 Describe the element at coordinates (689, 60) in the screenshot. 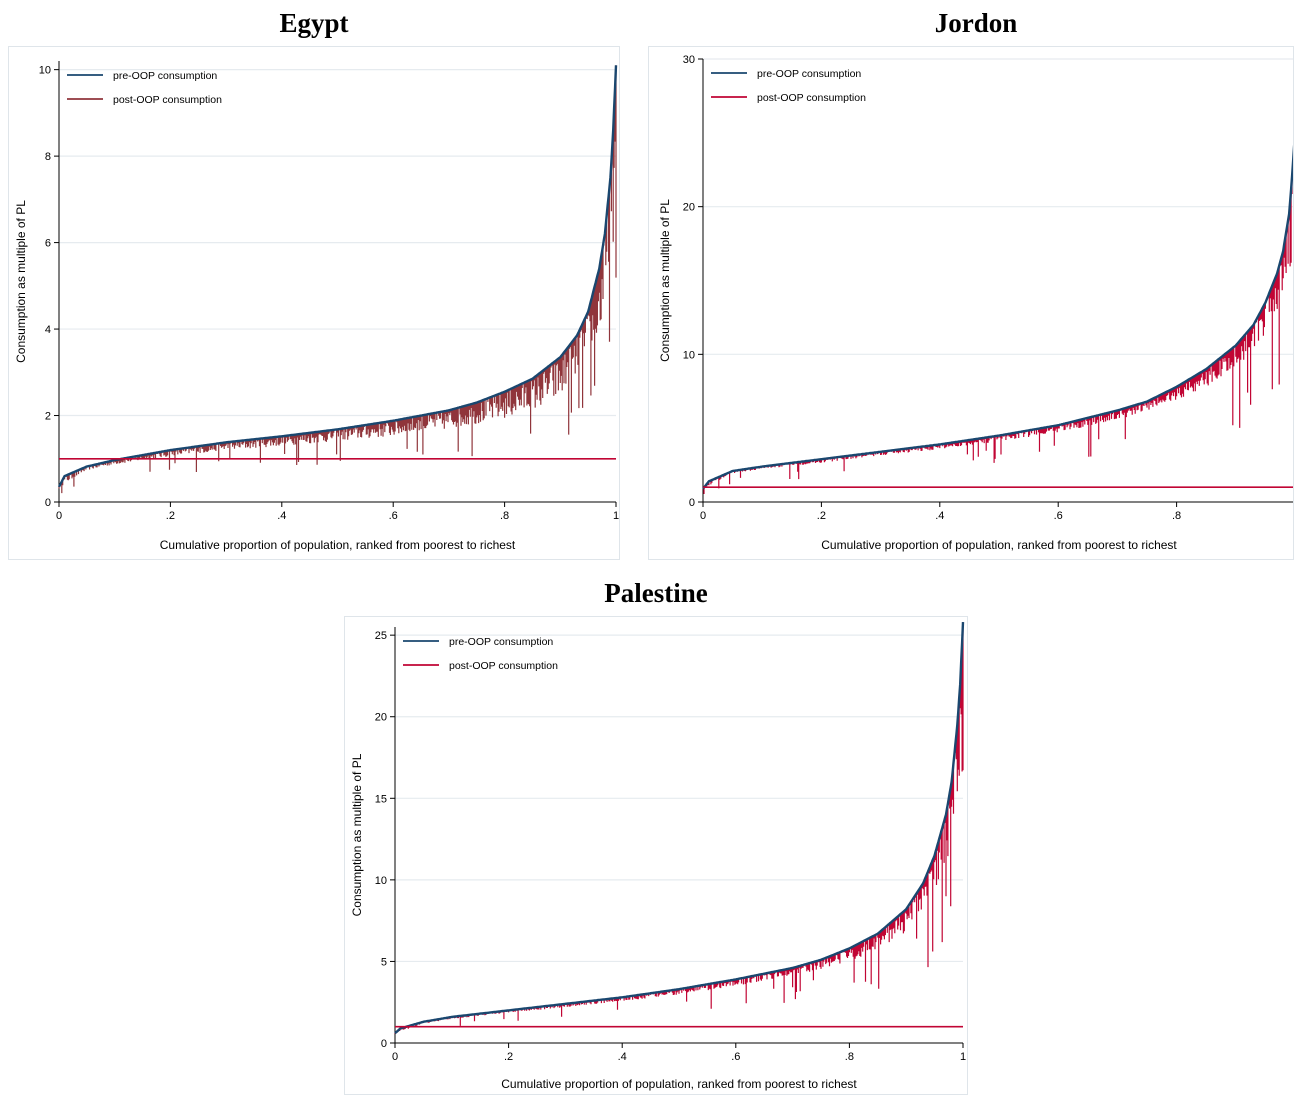

I see `y-tick-label: 30` at that location.